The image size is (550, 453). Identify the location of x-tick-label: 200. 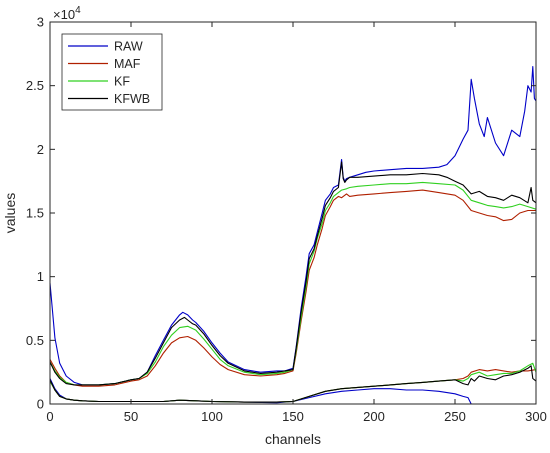
(374, 416).